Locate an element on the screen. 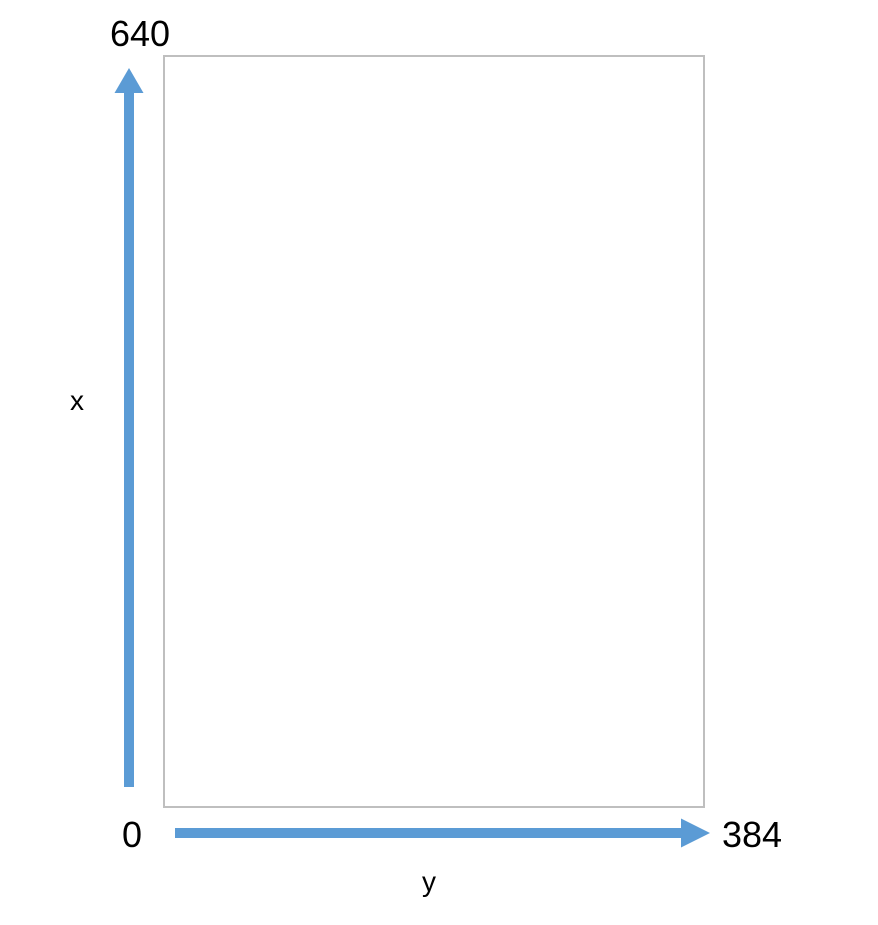 This screenshot has width=878, height=925. origin-label: 0 is located at coordinates (132, 834).